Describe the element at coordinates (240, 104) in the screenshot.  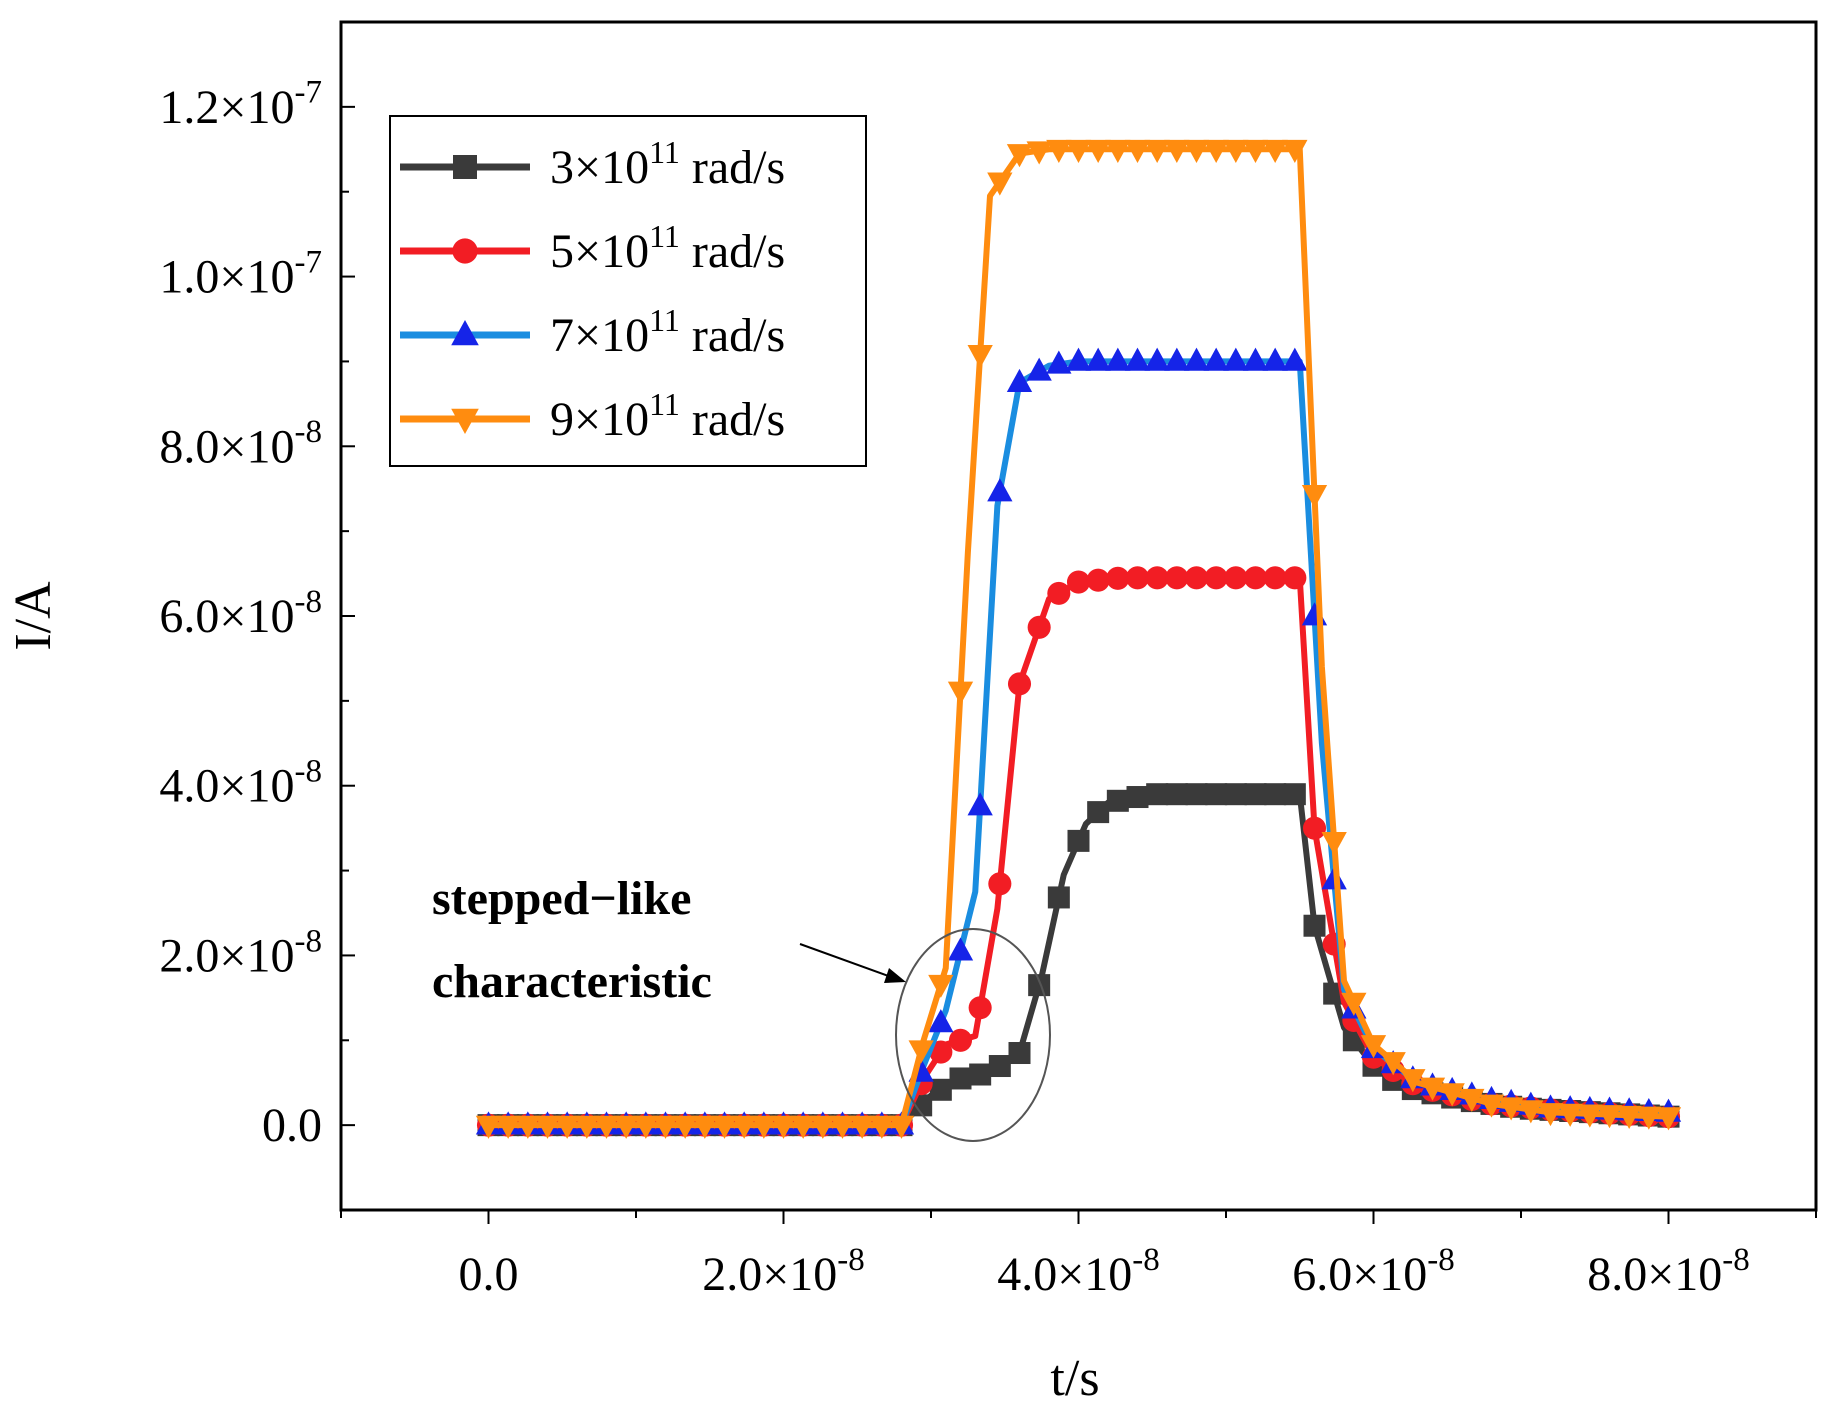
I see `y-tick-label: 1.2×10⁻⁷` at that location.